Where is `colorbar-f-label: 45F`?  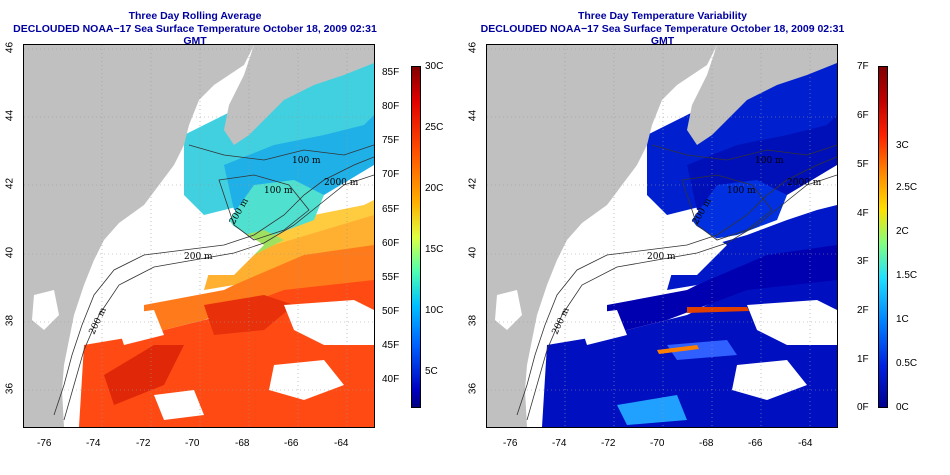
colorbar-f-label: 45F is located at coordinates (391, 345).